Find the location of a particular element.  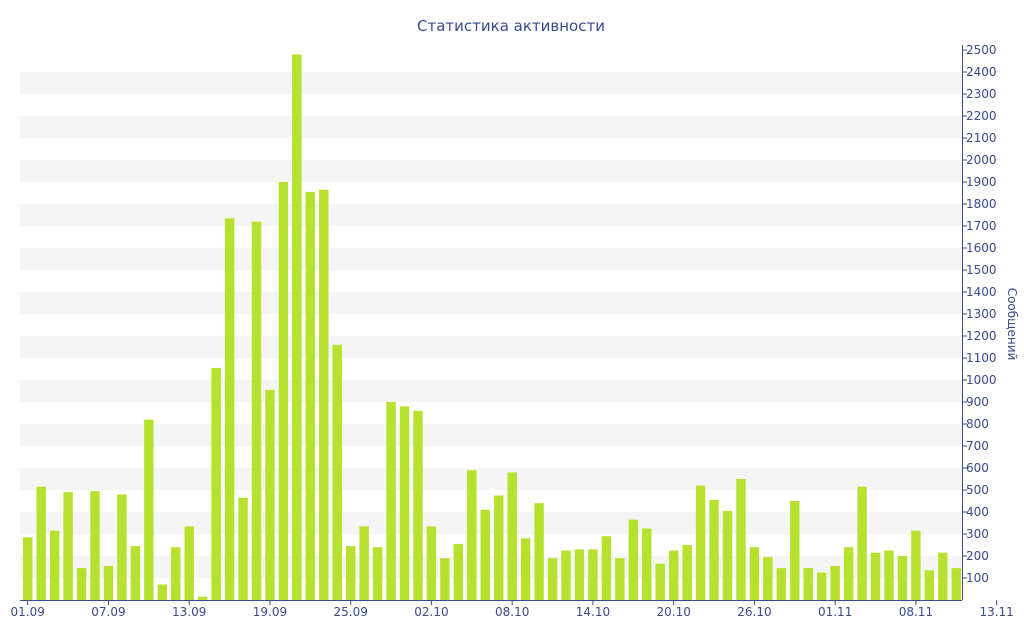

x-tick-label: 08.11 is located at coordinates (916, 612).